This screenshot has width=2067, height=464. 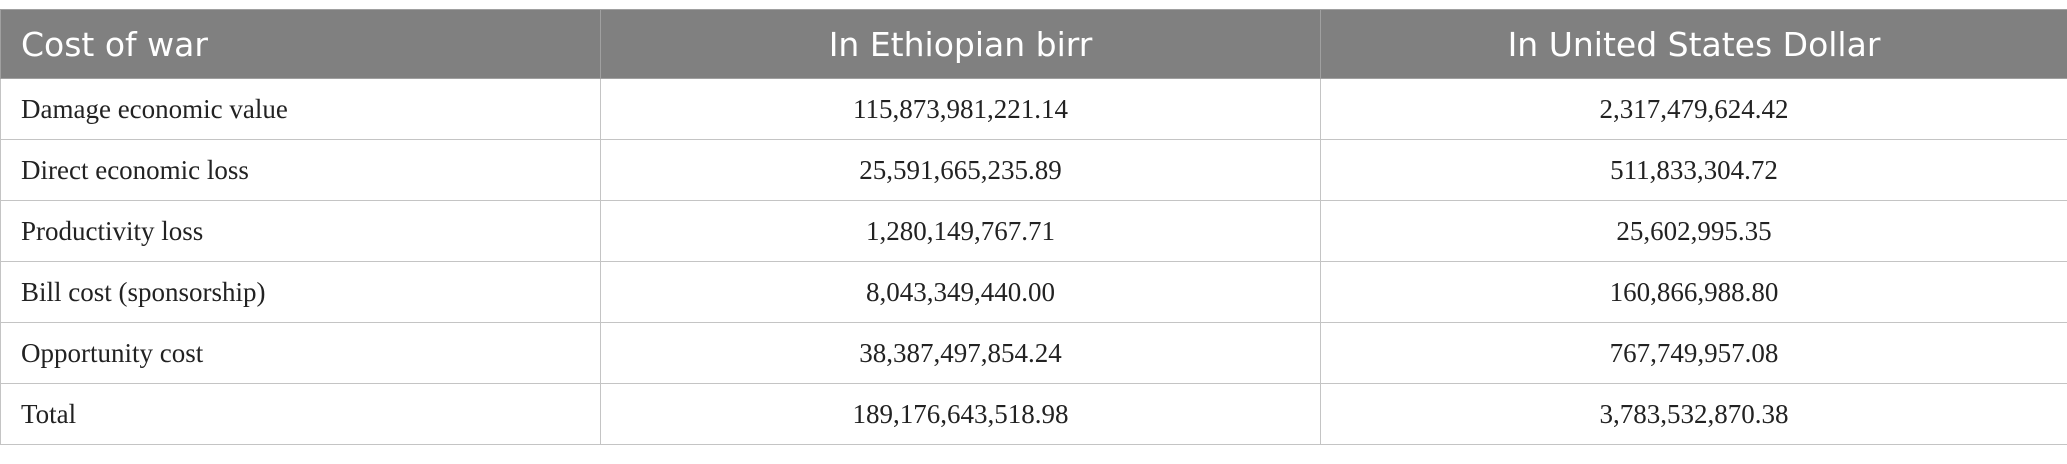 I want to click on row-label: Opportunity cost, so click(x=300, y=353).